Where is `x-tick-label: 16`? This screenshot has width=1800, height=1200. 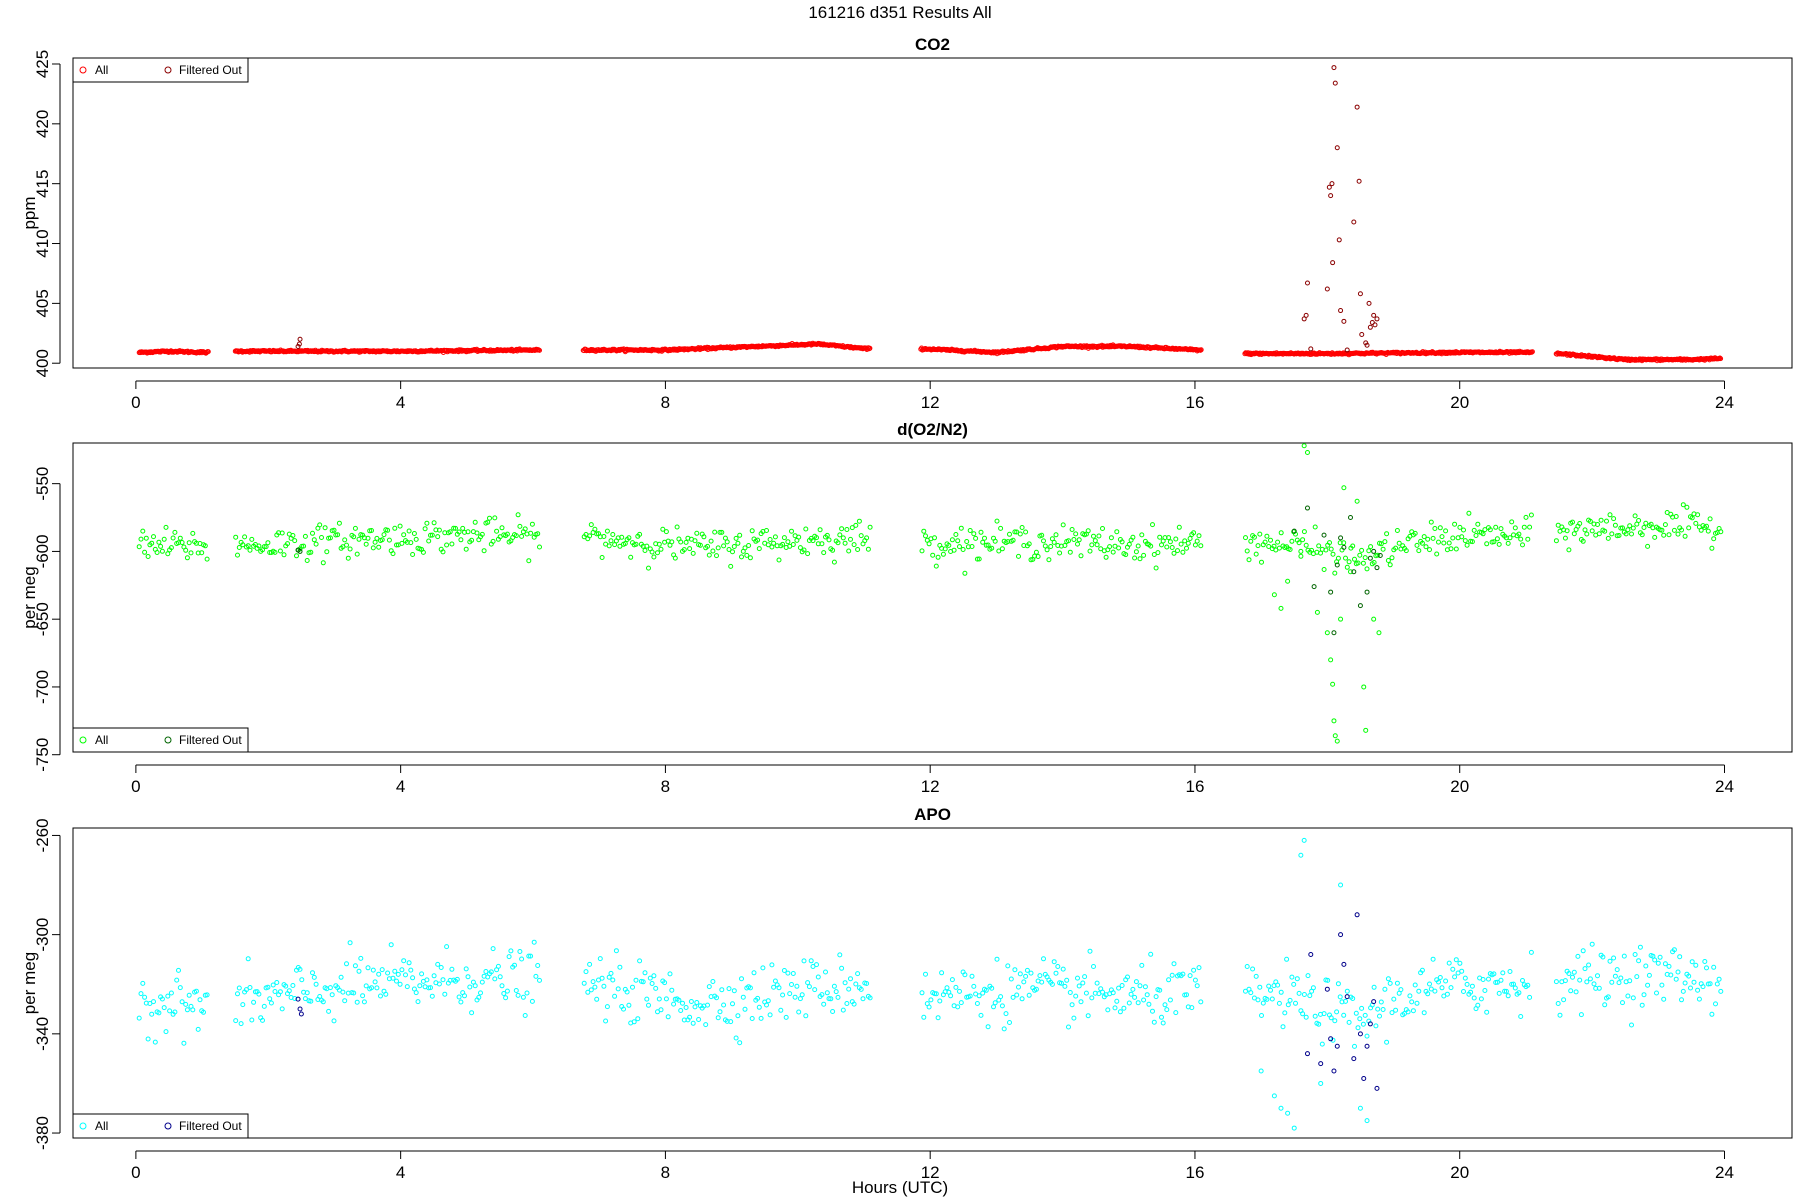 x-tick-label: 16 is located at coordinates (1194, 786).